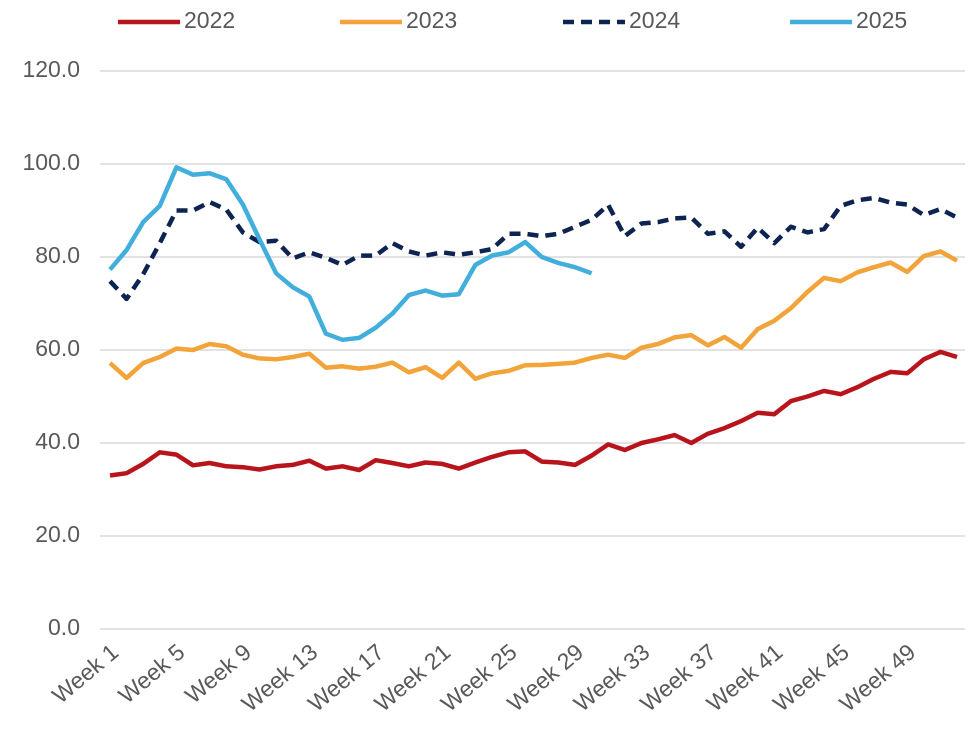 This screenshot has width=973, height=738. Describe the element at coordinates (209, 20) in the screenshot. I see `legend-label: 2022` at that location.